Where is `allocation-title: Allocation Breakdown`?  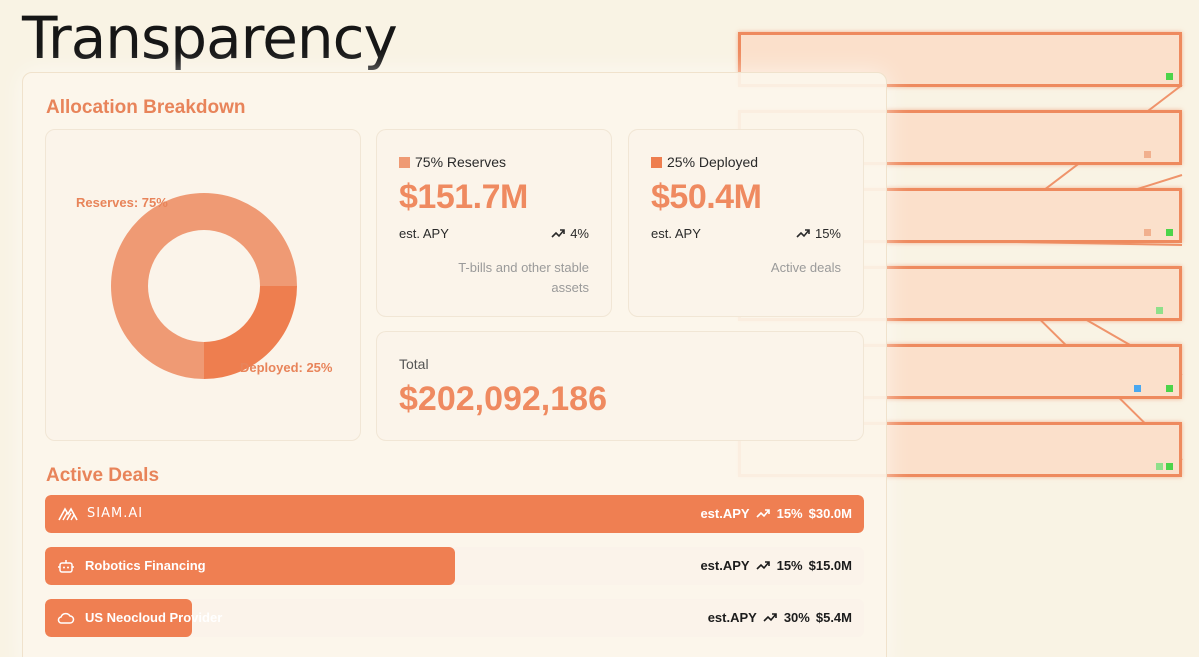 allocation-title: Allocation Breakdown is located at coordinates (146, 107).